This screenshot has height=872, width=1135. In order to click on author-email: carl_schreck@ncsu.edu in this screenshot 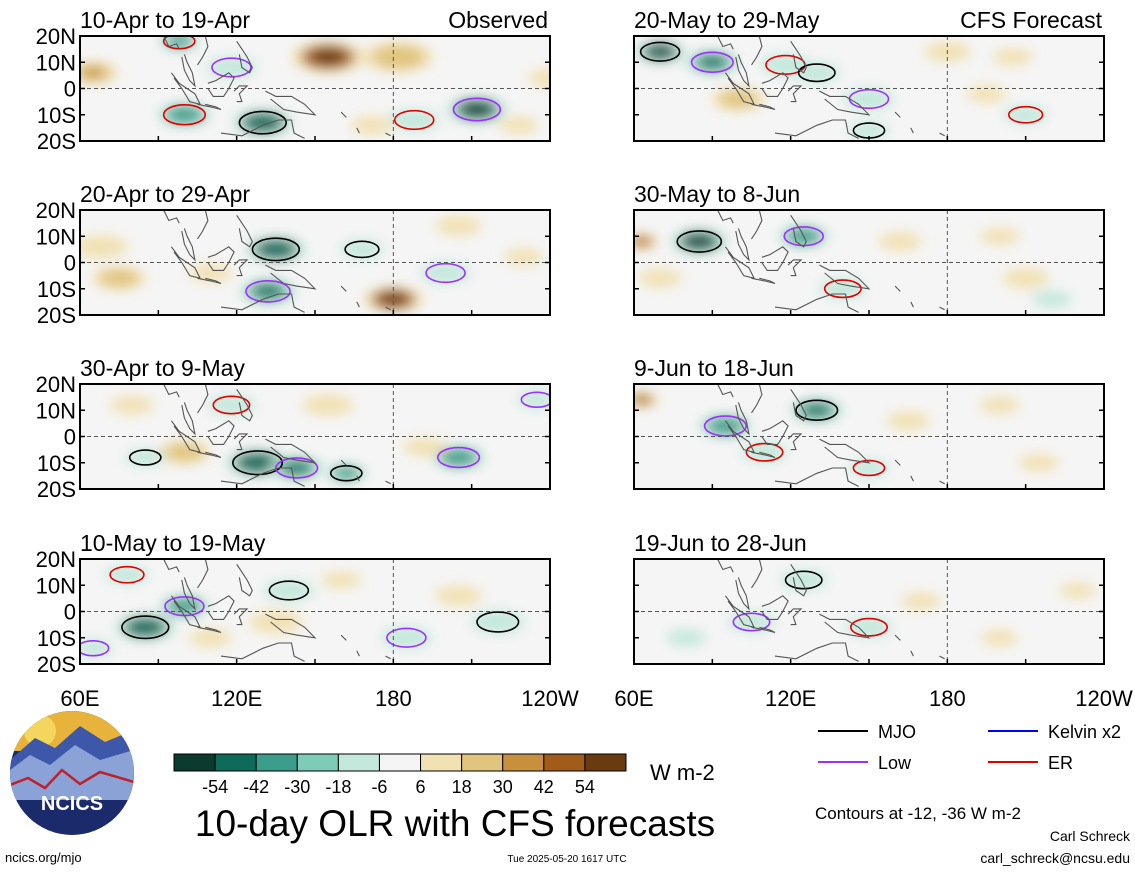, I will do `click(1055, 858)`.